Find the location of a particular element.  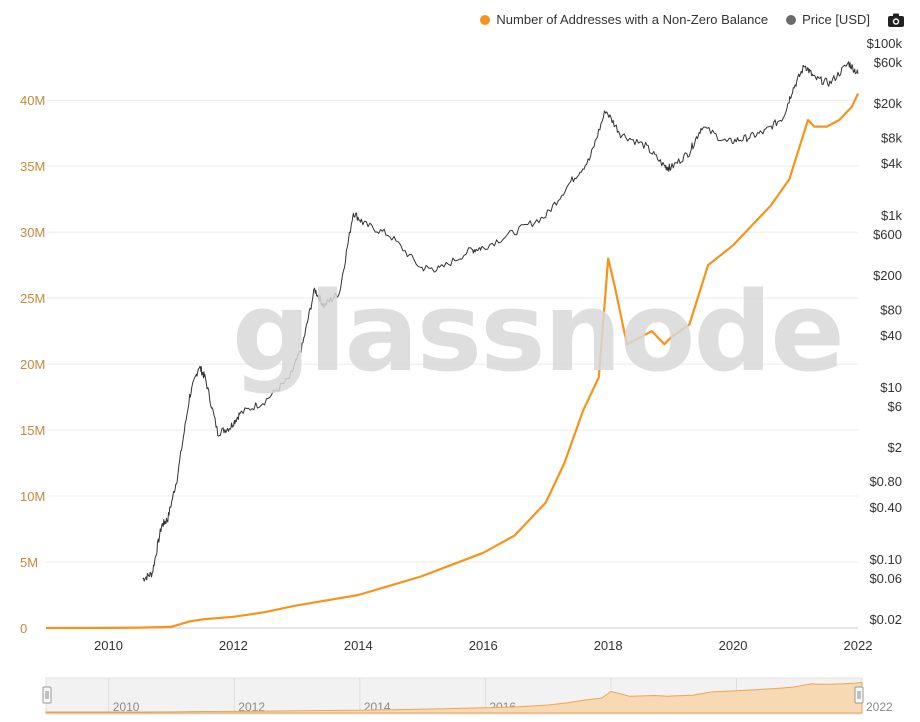

right-axis-tick-label: $2 is located at coordinates (895, 447).